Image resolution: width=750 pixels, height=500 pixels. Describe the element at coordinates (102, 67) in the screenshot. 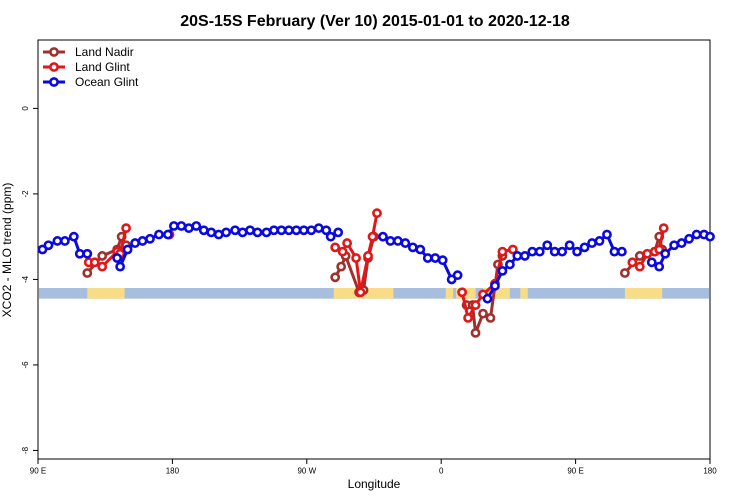

I see `legend-label: Land Glint` at that location.